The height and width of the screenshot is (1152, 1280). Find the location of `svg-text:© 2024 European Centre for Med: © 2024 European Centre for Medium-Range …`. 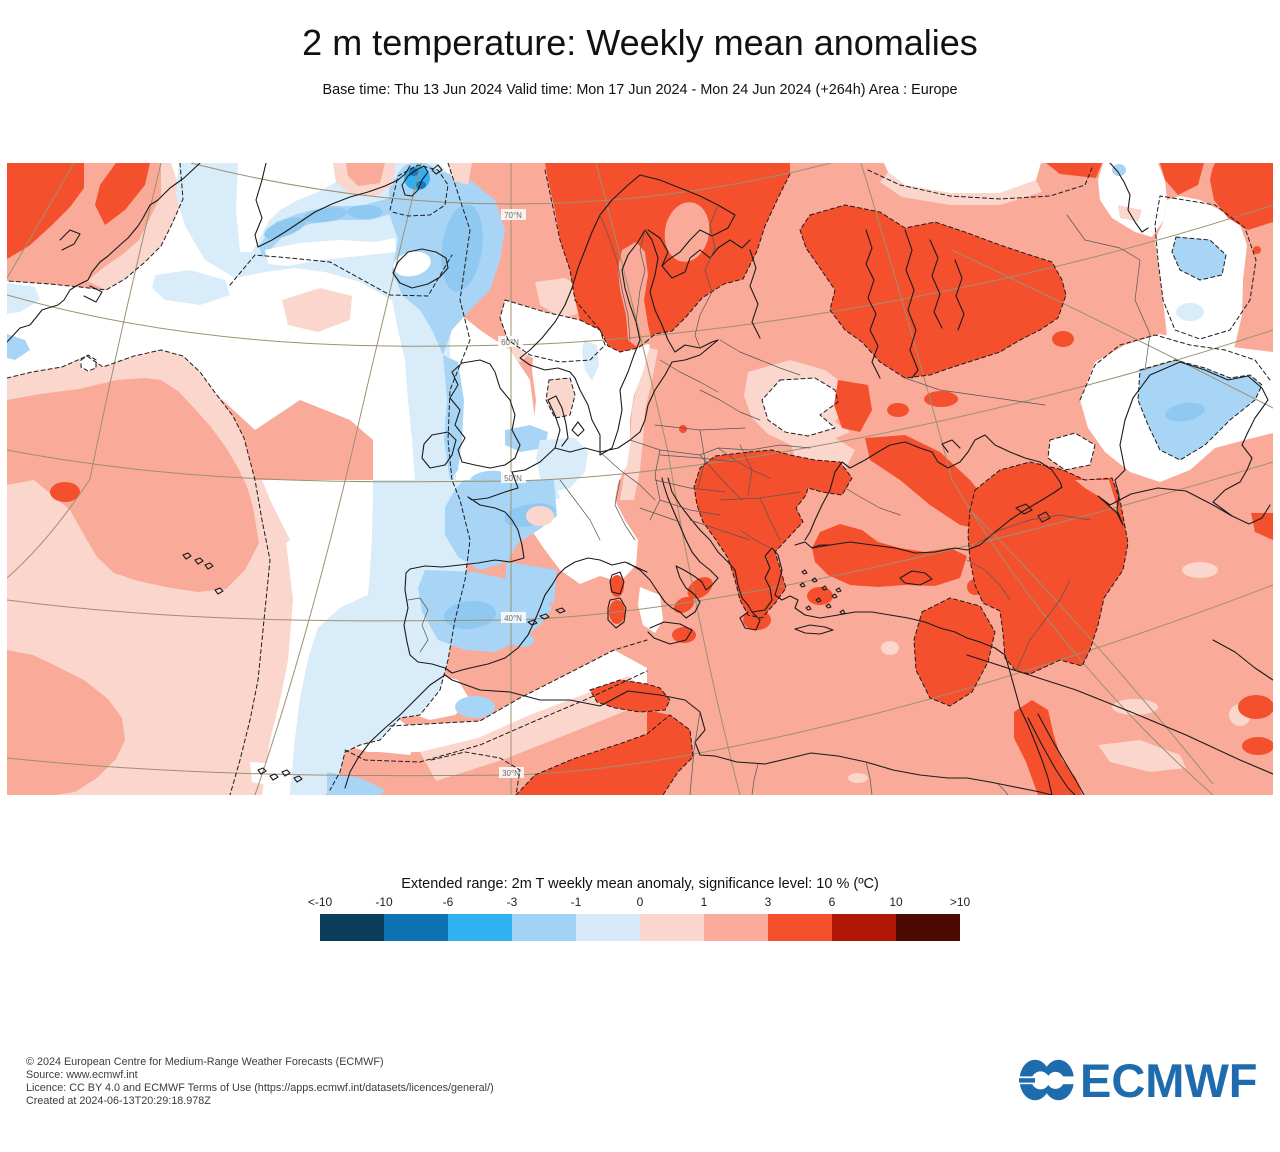

svg-text:© 2024 European Centre for Med: © 2024 European Centre for Medium-Range … is located at coordinates (205, 1062).